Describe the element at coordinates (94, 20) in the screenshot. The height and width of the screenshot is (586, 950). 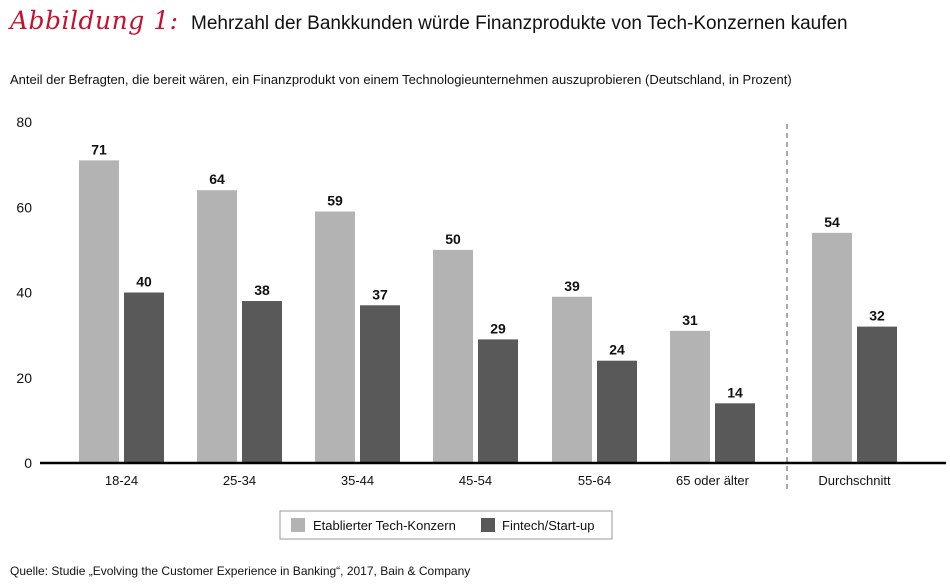
I see `figure-label: Abbildung 1:` at that location.